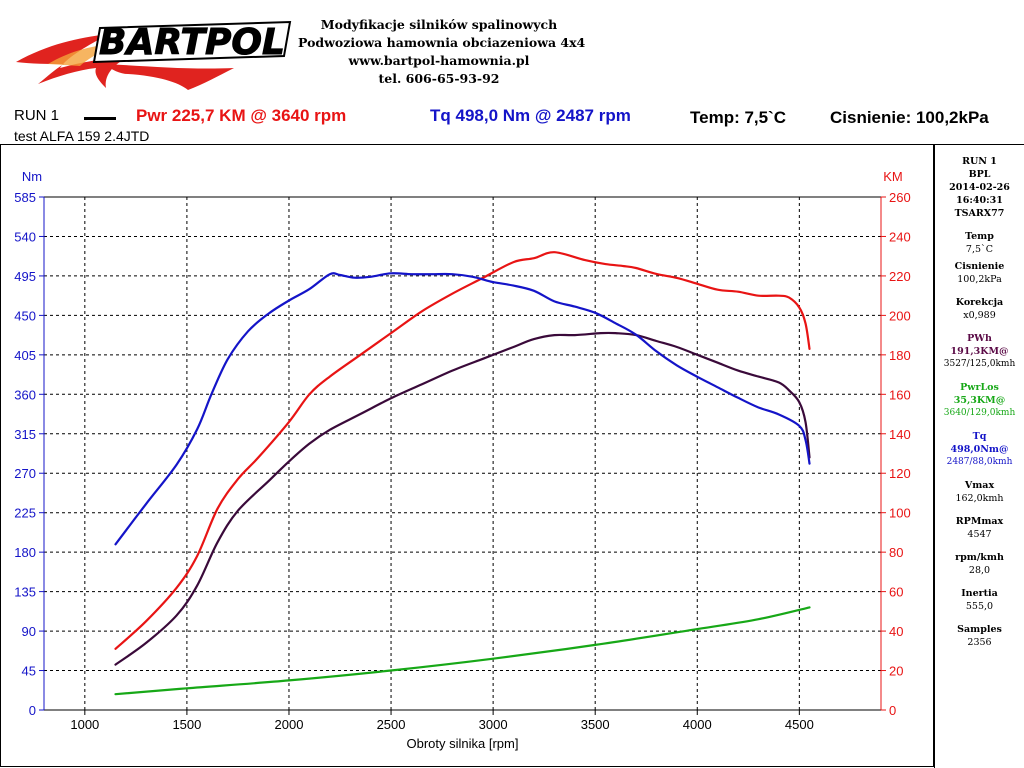  I want to click on y-right-tick-label: 200, so click(900, 315).